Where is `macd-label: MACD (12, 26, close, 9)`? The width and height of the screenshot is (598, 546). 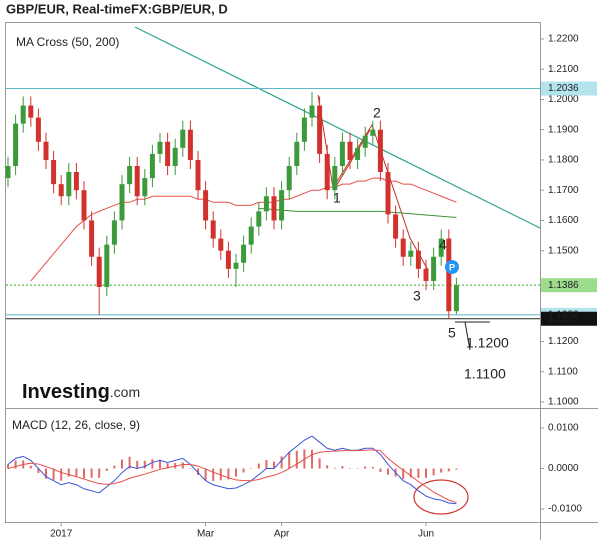
macd-label: MACD (12, 26, close, 9) is located at coordinates (76, 425).